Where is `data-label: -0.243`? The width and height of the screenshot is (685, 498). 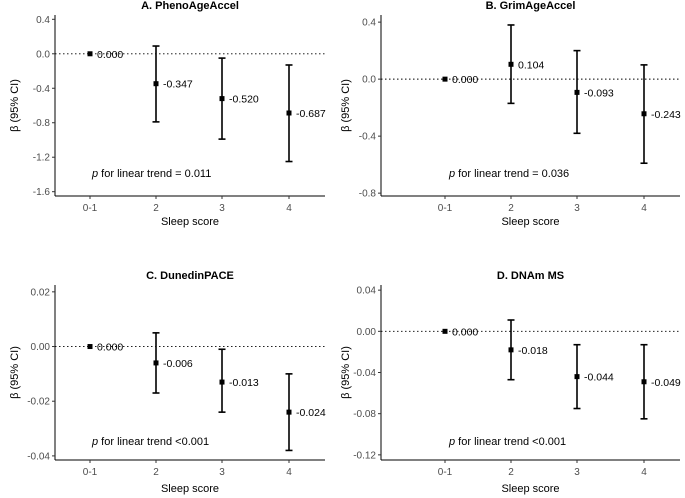
data-label: -0.243 is located at coordinates (666, 115).